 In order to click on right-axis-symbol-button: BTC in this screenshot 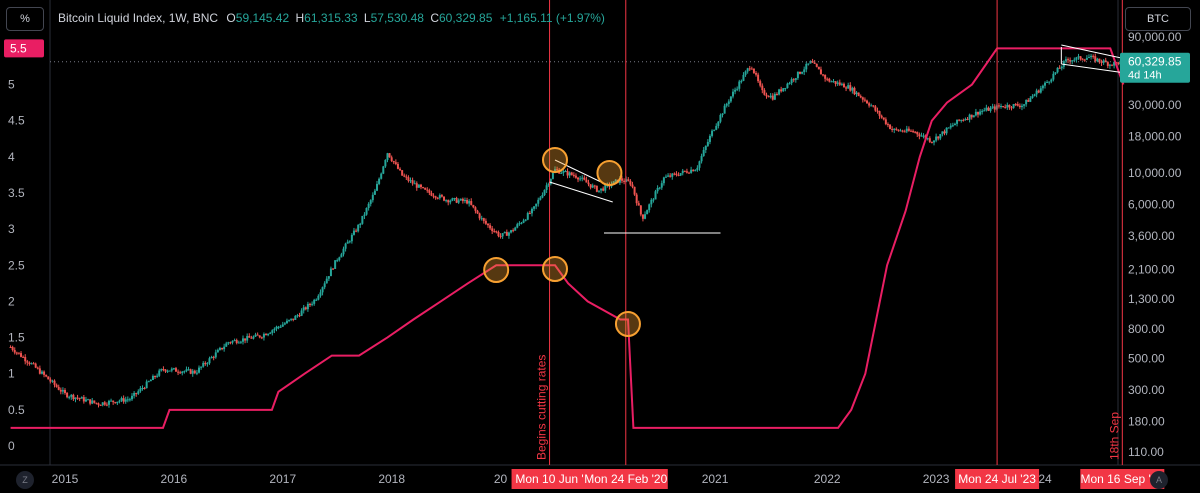, I will do `click(1158, 19)`.